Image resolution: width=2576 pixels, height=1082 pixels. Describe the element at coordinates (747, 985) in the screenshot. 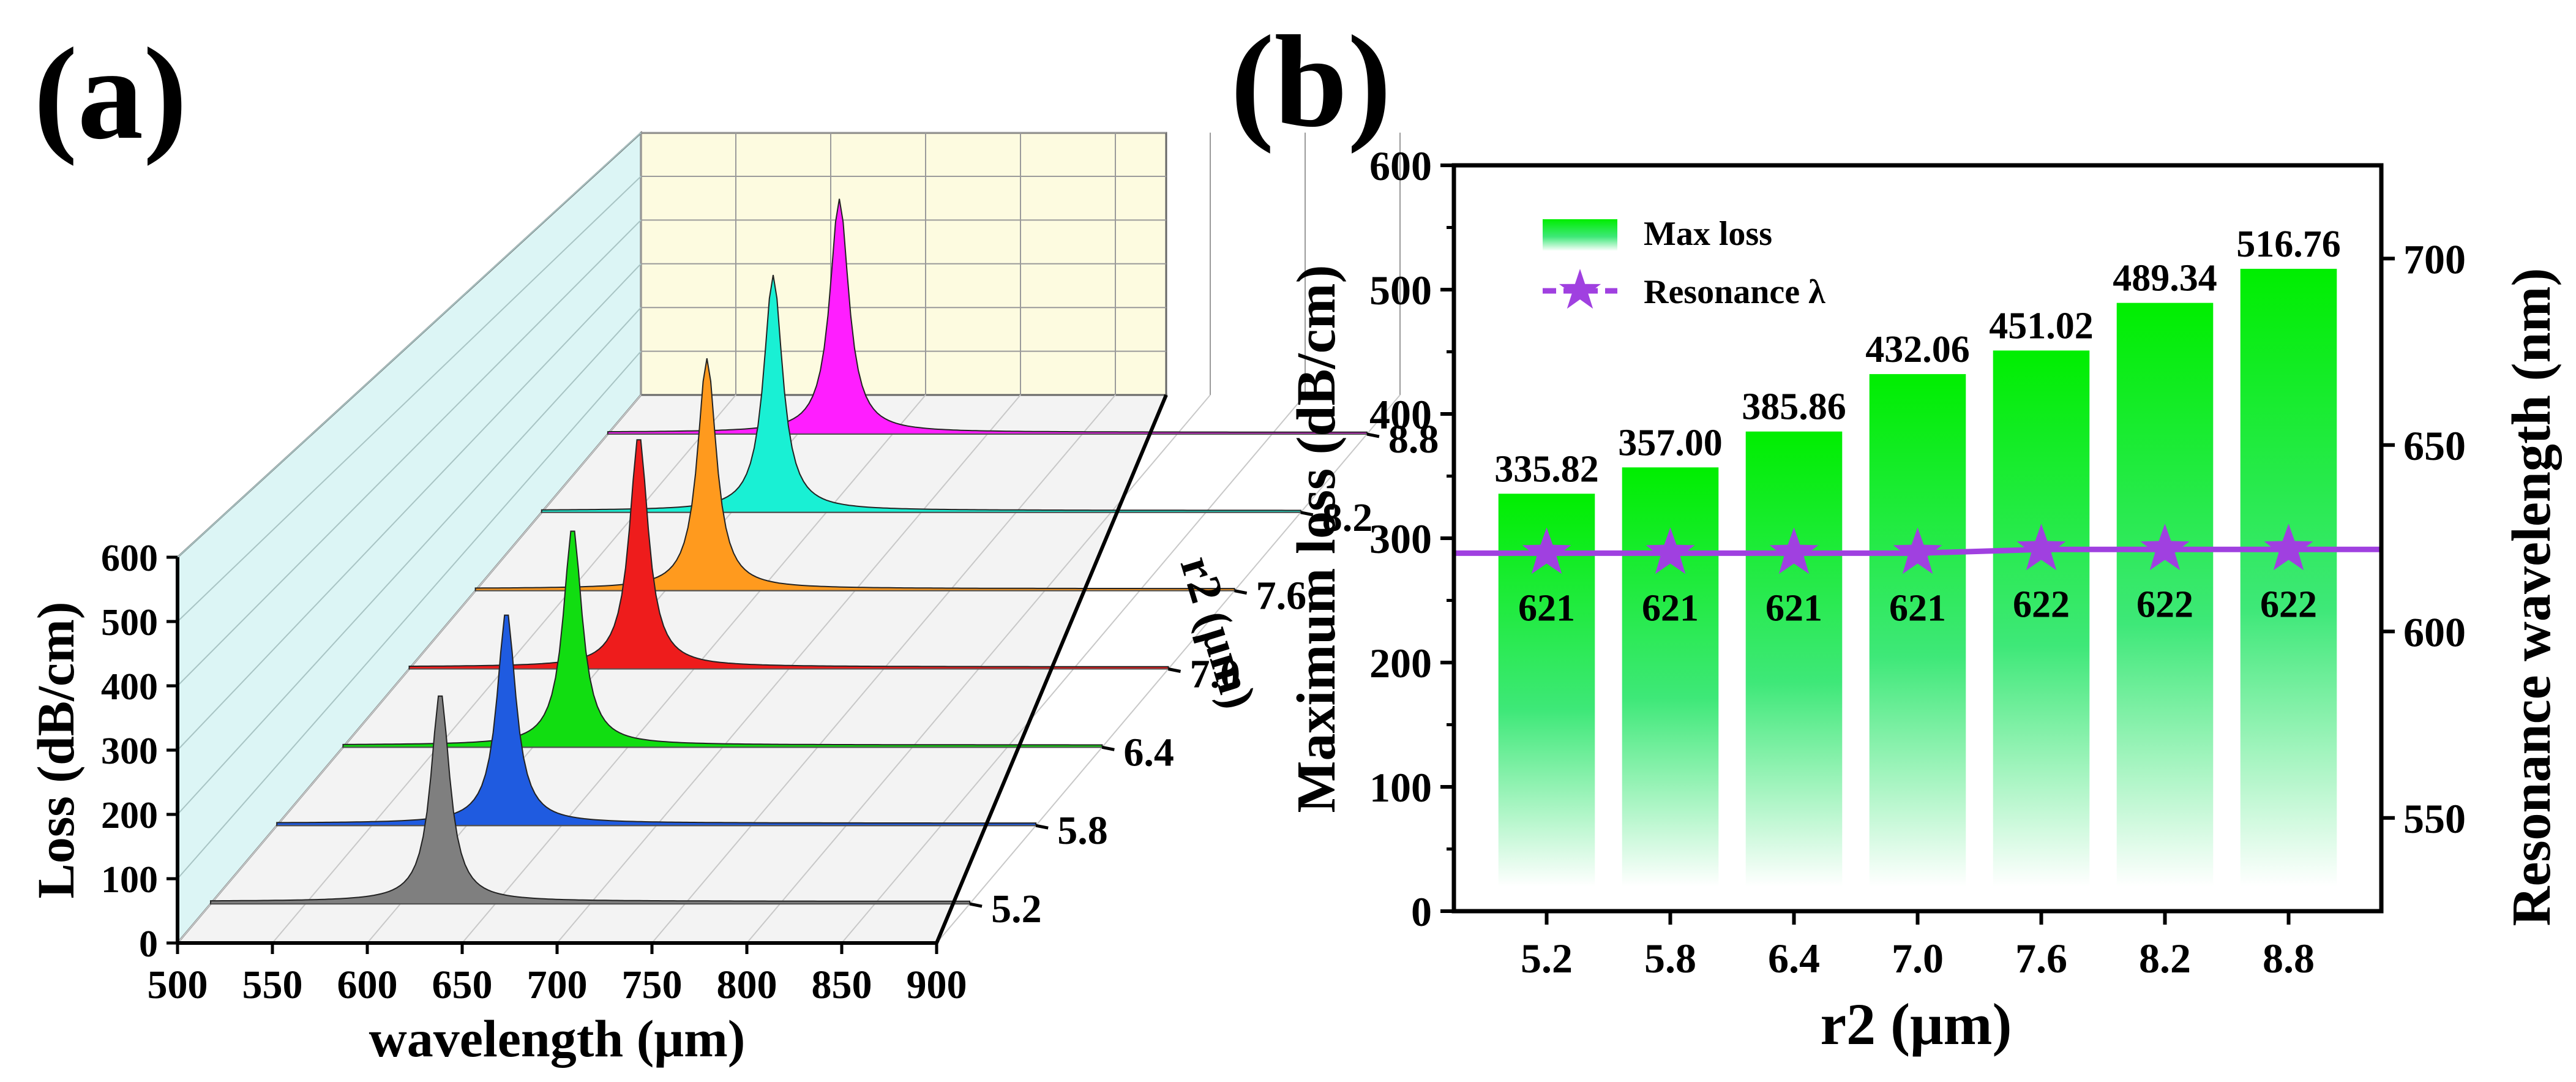

I see `x-tick-label: 800` at that location.